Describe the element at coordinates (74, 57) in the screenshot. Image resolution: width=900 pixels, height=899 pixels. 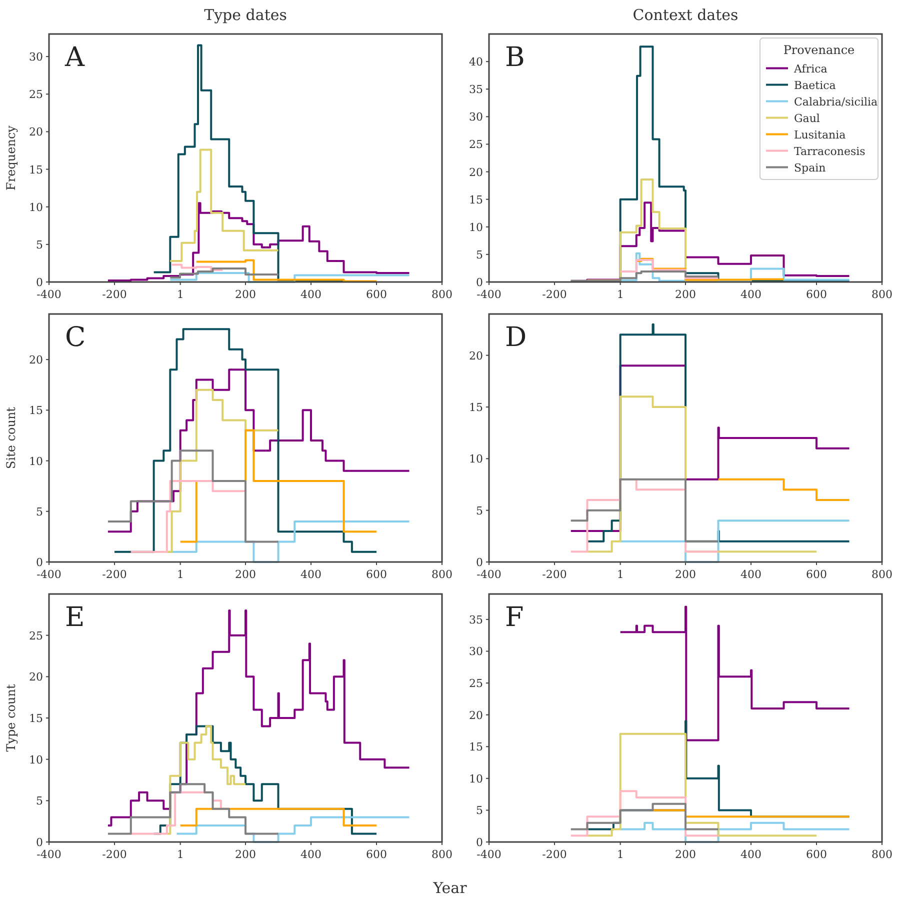
I see `annotation: A` at that location.